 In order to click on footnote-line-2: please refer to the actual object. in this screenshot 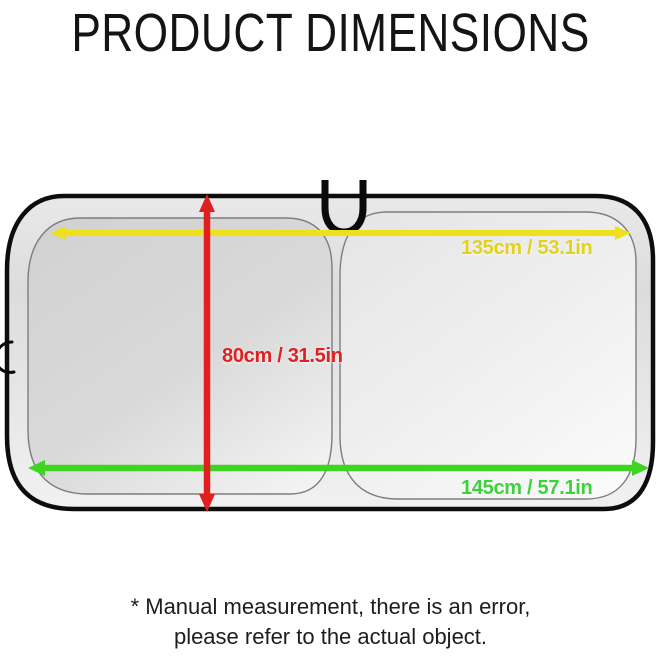, I will do `click(330, 636)`.